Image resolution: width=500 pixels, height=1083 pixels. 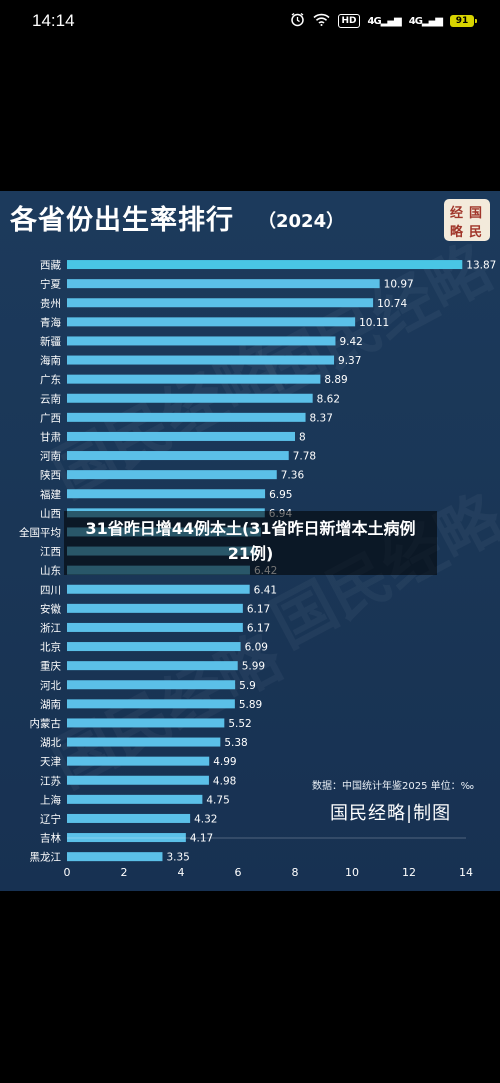 What do you see at coordinates (181, 872) in the screenshot?
I see `x-tick-label: 4` at bounding box center [181, 872].